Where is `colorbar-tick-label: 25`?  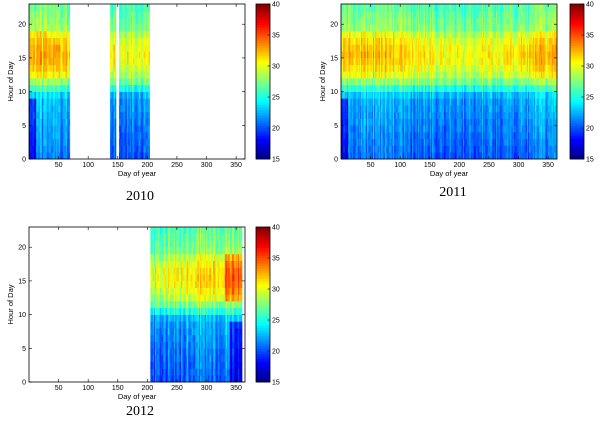
colorbar-tick-label: 25 is located at coordinates (276, 98).